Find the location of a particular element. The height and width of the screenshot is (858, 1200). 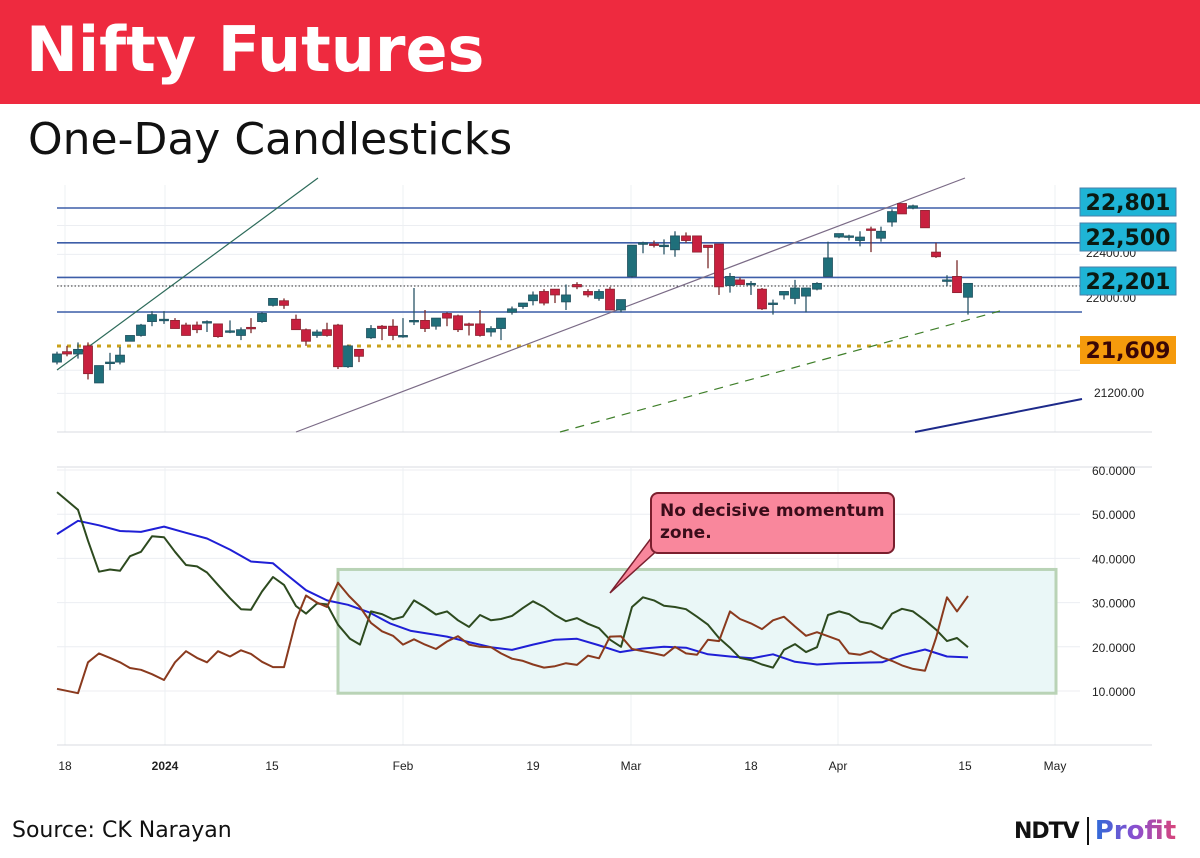

price-level-badge: 21,609 is located at coordinates (1128, 350).